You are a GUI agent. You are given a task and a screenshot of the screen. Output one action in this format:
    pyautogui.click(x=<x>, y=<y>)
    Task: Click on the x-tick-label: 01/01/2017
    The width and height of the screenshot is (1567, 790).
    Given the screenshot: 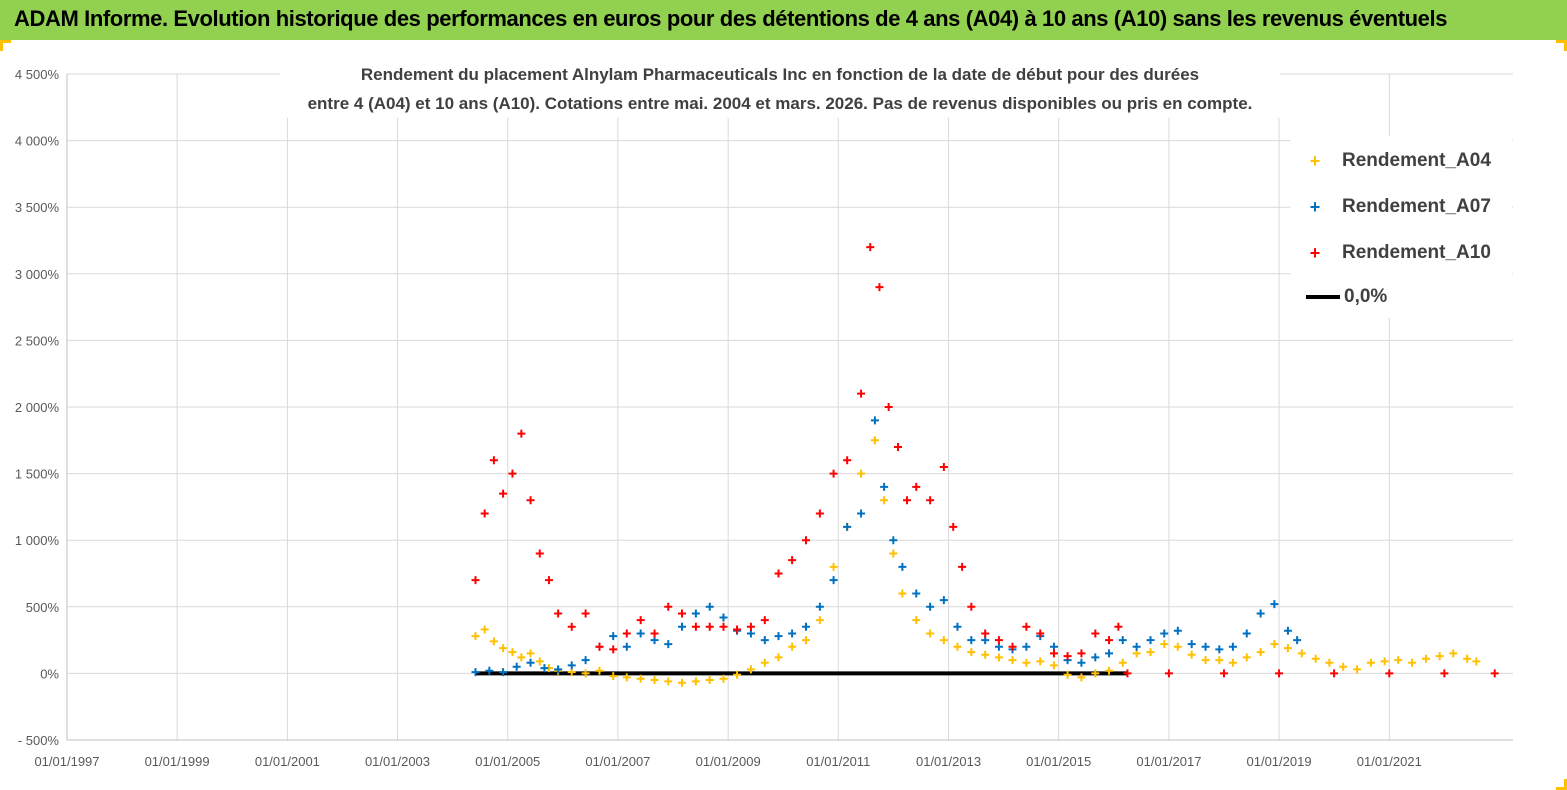 What is the action you would take?
    pyautogui.click(x=1168, y=761)
    